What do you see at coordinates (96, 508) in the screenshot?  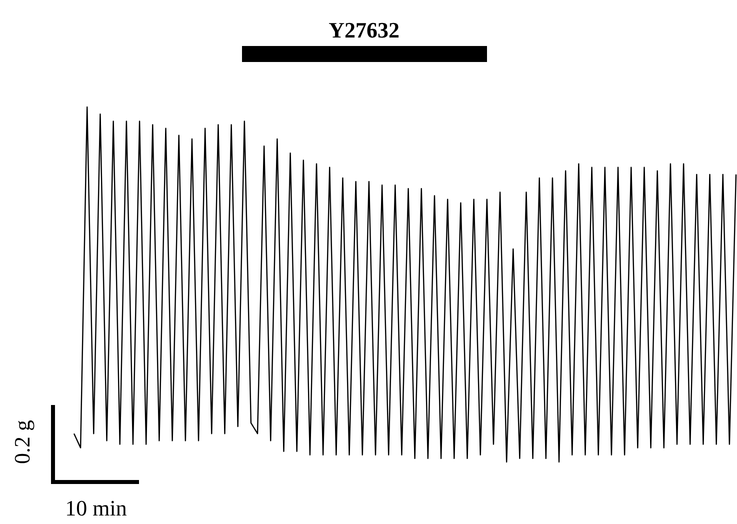 I see `text: 10 min` at bounding box center [96, 508].